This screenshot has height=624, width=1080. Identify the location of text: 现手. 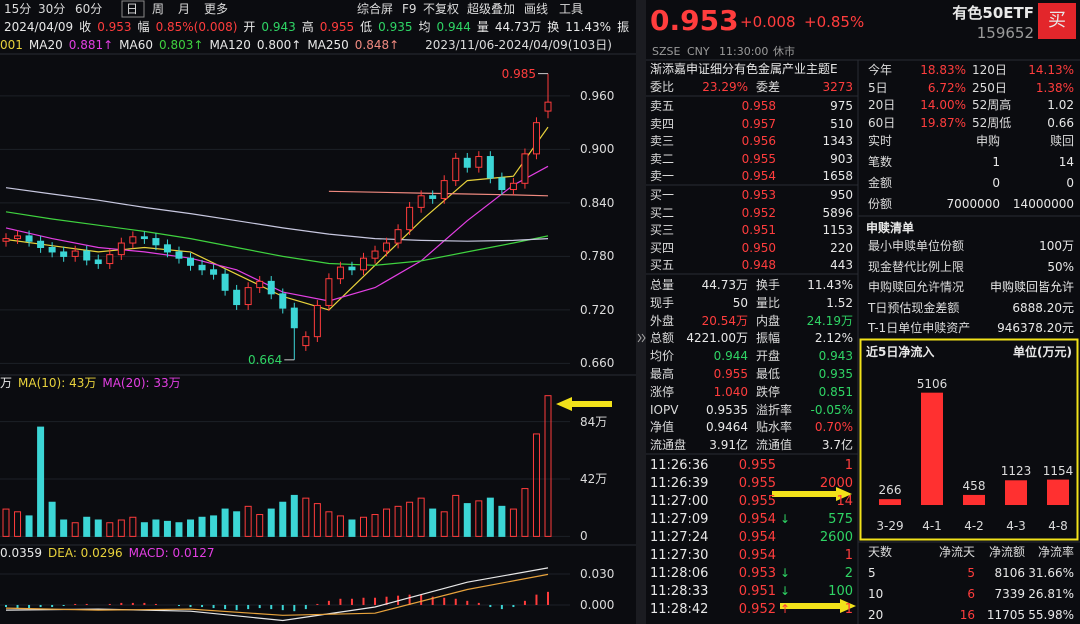
(662, 302).